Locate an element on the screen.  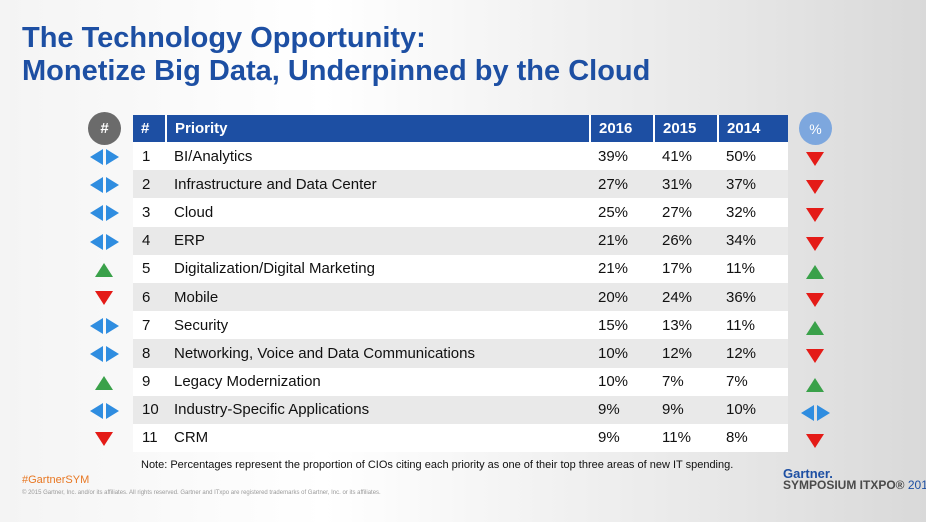
table-row: 6 Mobile 20% 24% 36% is located at coordinates (460, 297).